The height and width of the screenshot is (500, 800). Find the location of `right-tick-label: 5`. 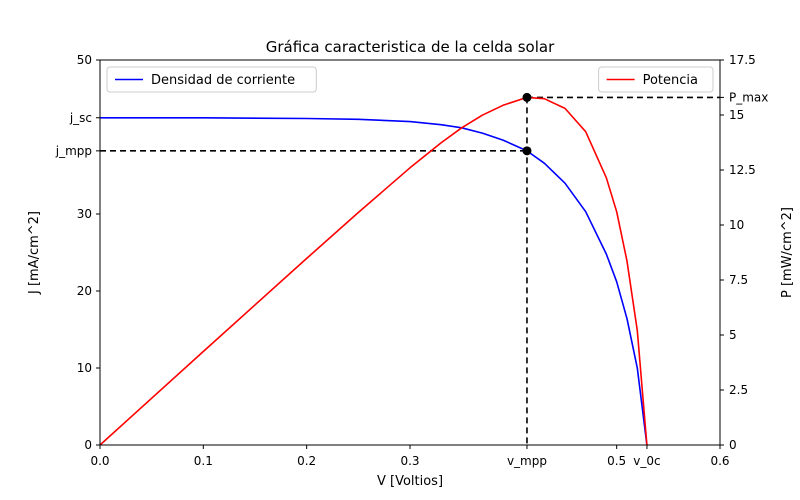

right-tick-label: 5 is located at coordinates (733, 335).